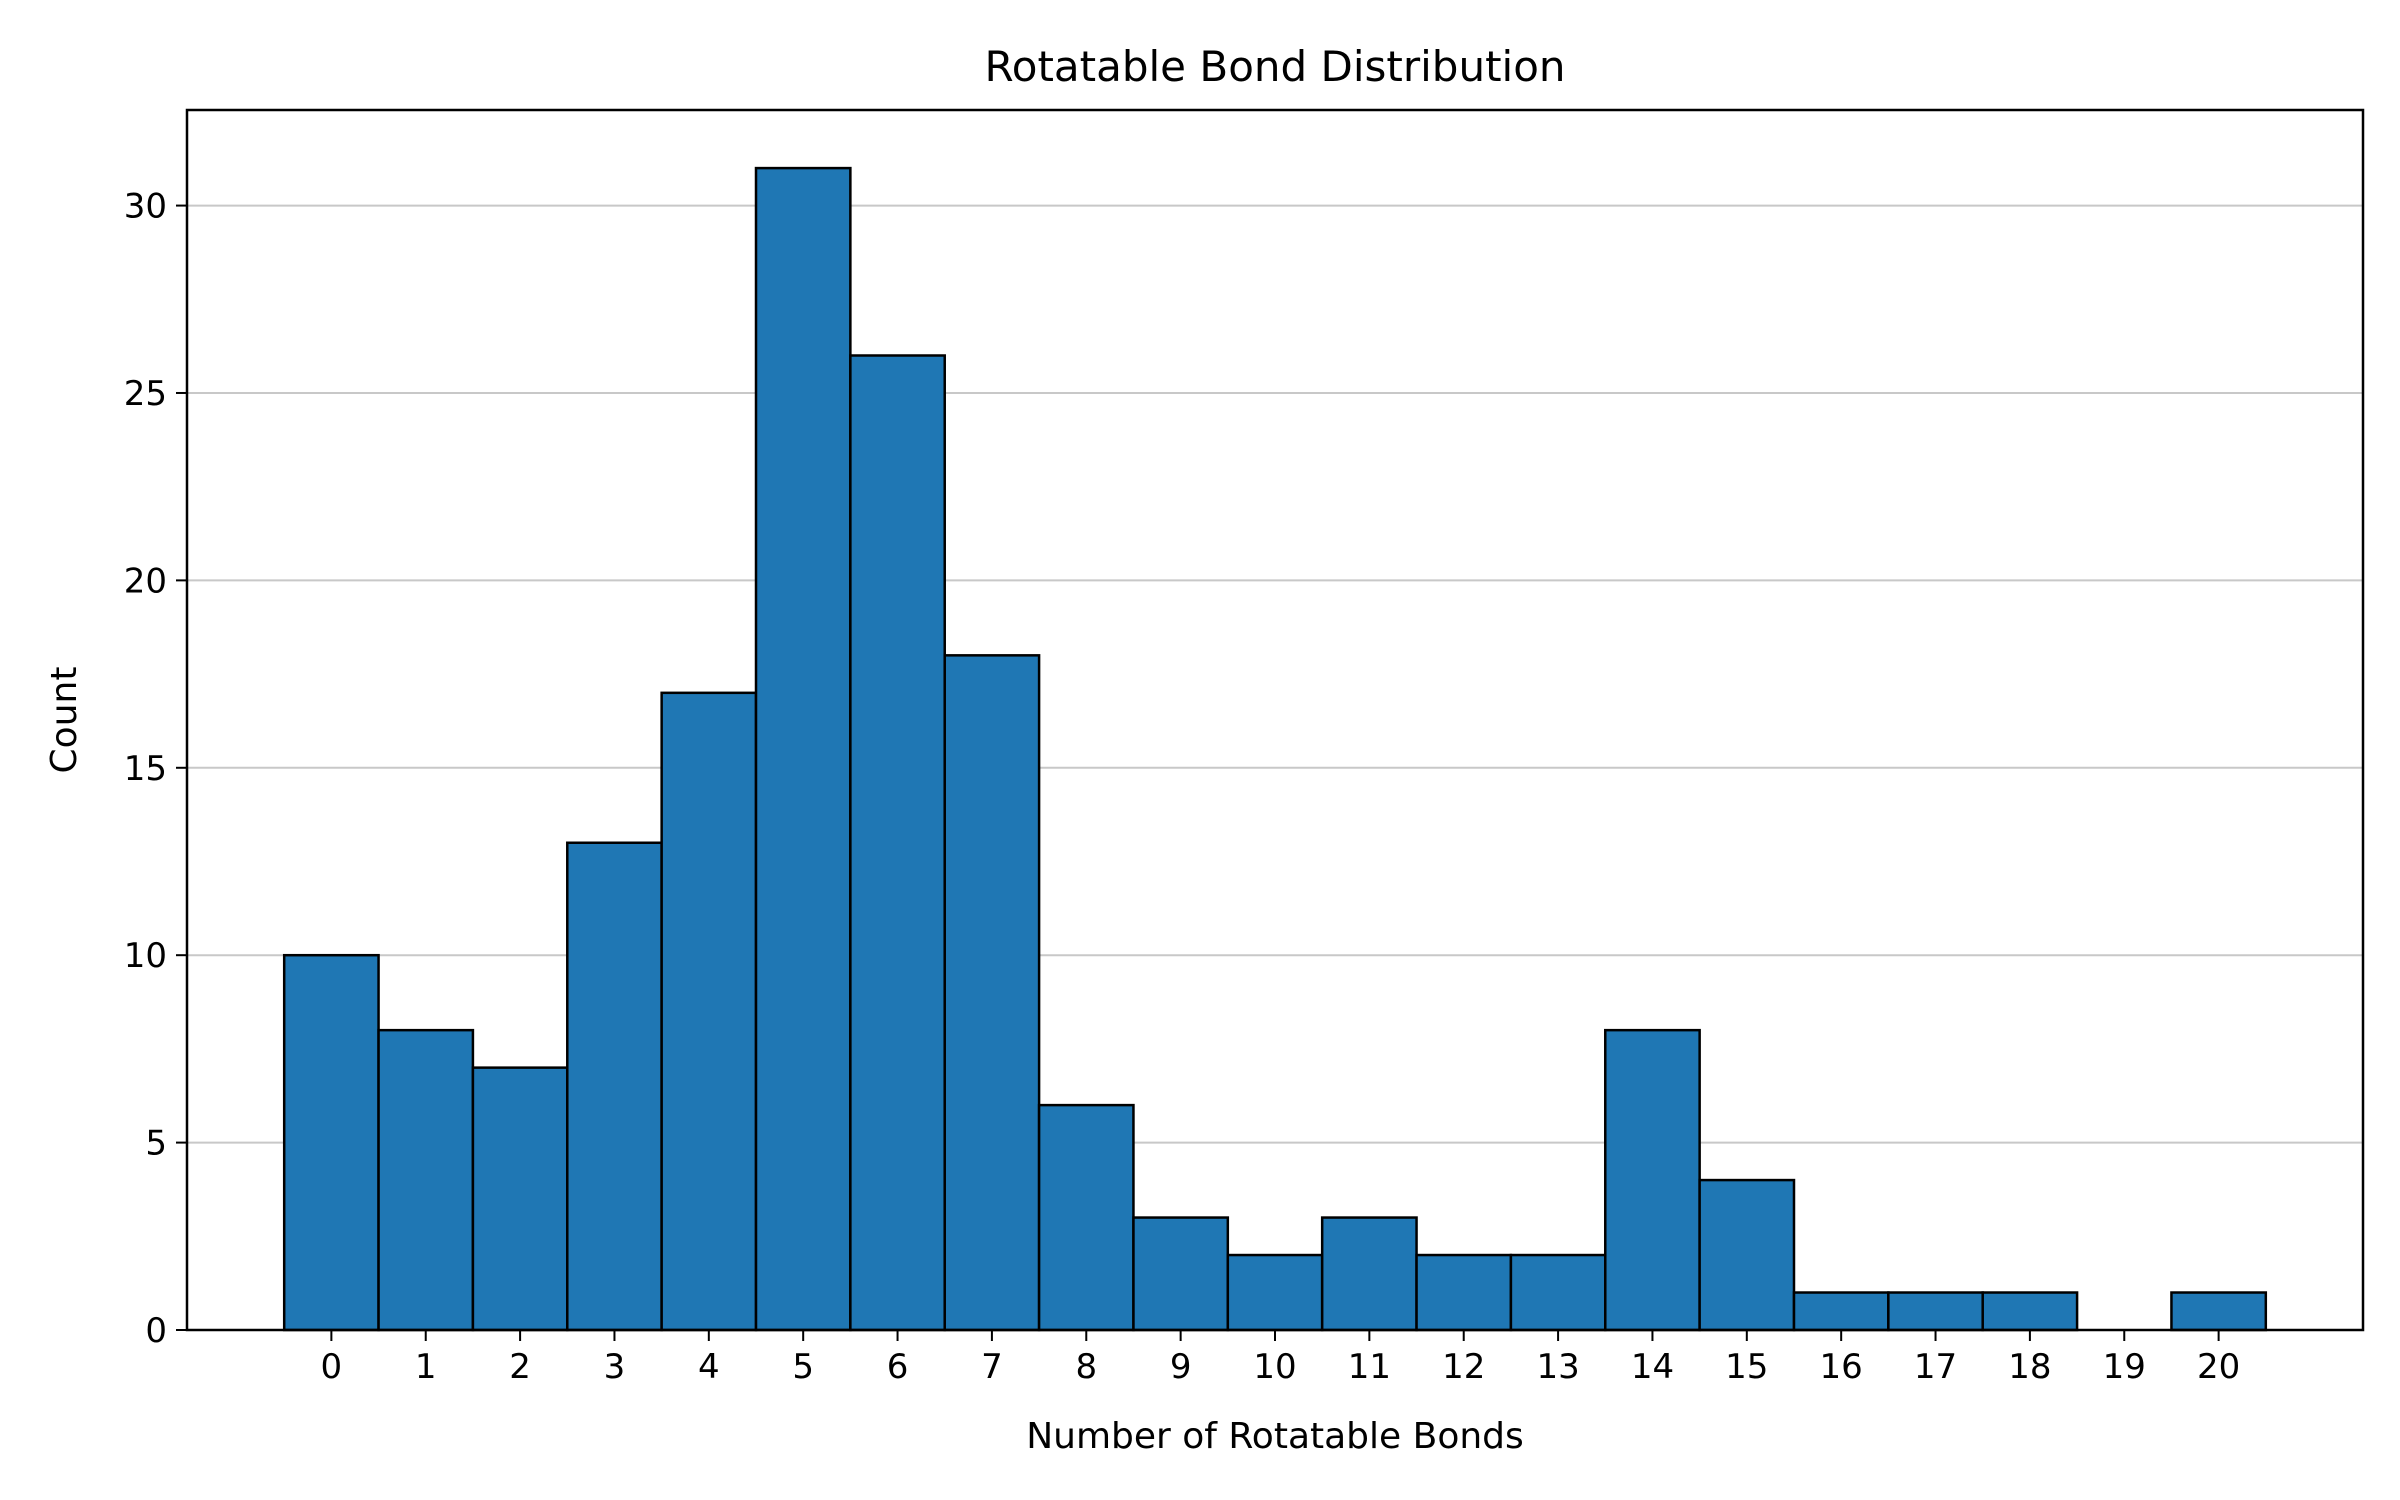 This screenshot has height=1500, width=2400. Describe the element at coordinates (1652, 1367) in the screenshot. I see `x-tick-label: 14` at that location.